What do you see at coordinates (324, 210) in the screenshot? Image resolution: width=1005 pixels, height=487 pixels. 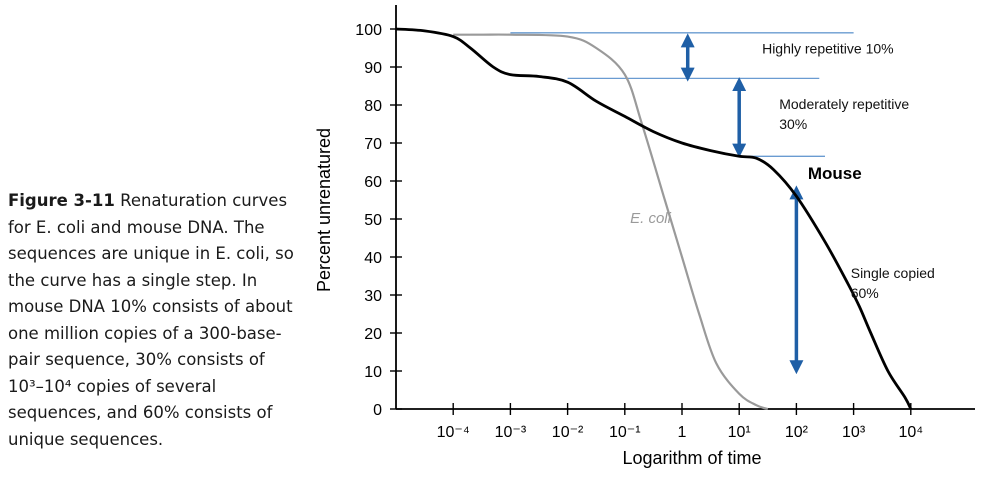 I see `y-axis-label: Percent unrenatured` at bounding box center [324, 210].